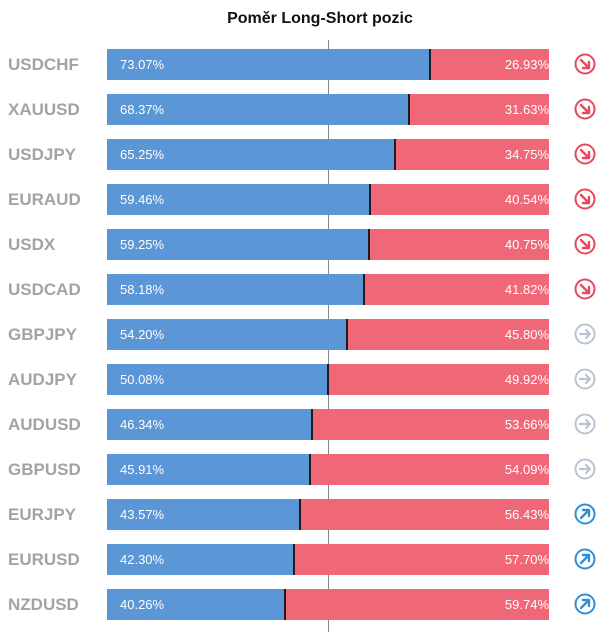 This screenshot has width=616, height=642. I want to click on ratio-row: USDJPY 65.25% 34.75%, so click(308, 154).